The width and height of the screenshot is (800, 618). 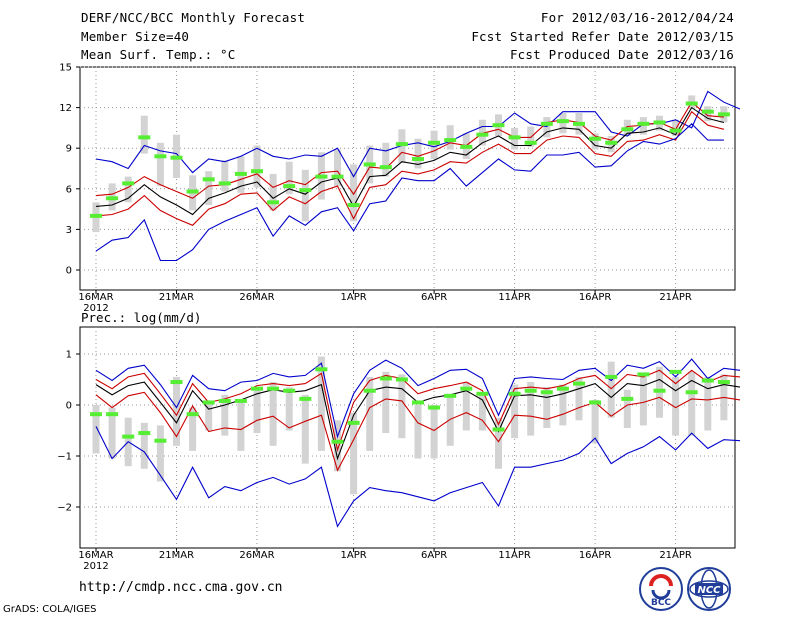 I want to click on temp-x-year-label: 2012, so click(x=95, y=308).